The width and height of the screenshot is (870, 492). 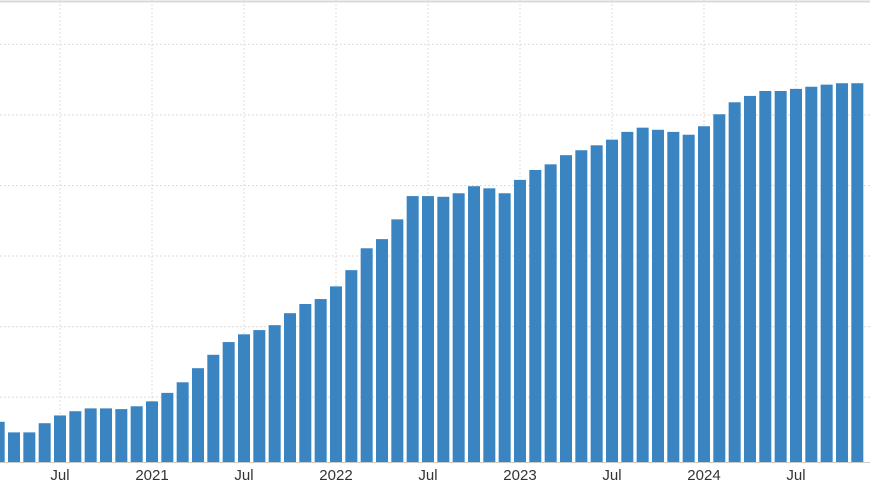 I want to click on x-tick-label: 2024, so click(x=703, y=475).